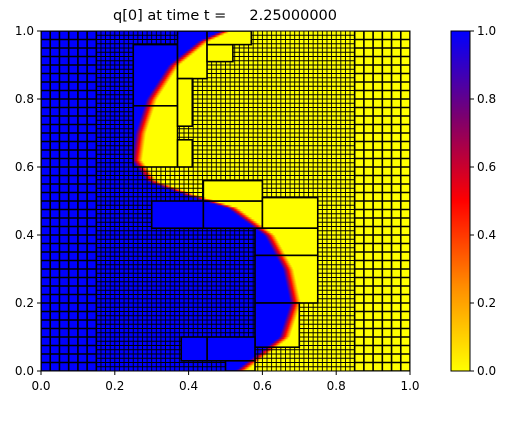 Image resolution: width=510 pixels, height=433 pixels. I want to click on x-tick-label: 0.8, so click(336, 386).